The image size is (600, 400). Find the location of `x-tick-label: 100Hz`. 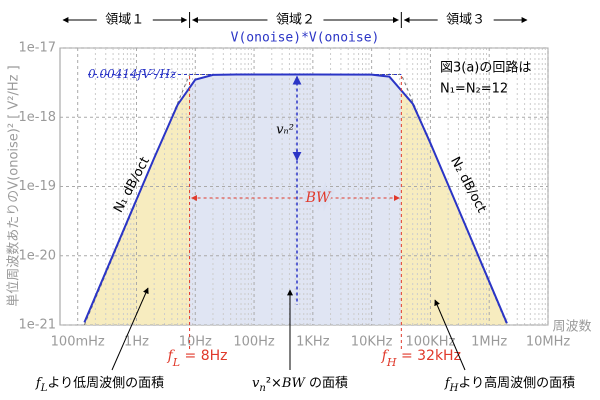

x-tick-label: 100Hz is located at coordinates (254, 342).